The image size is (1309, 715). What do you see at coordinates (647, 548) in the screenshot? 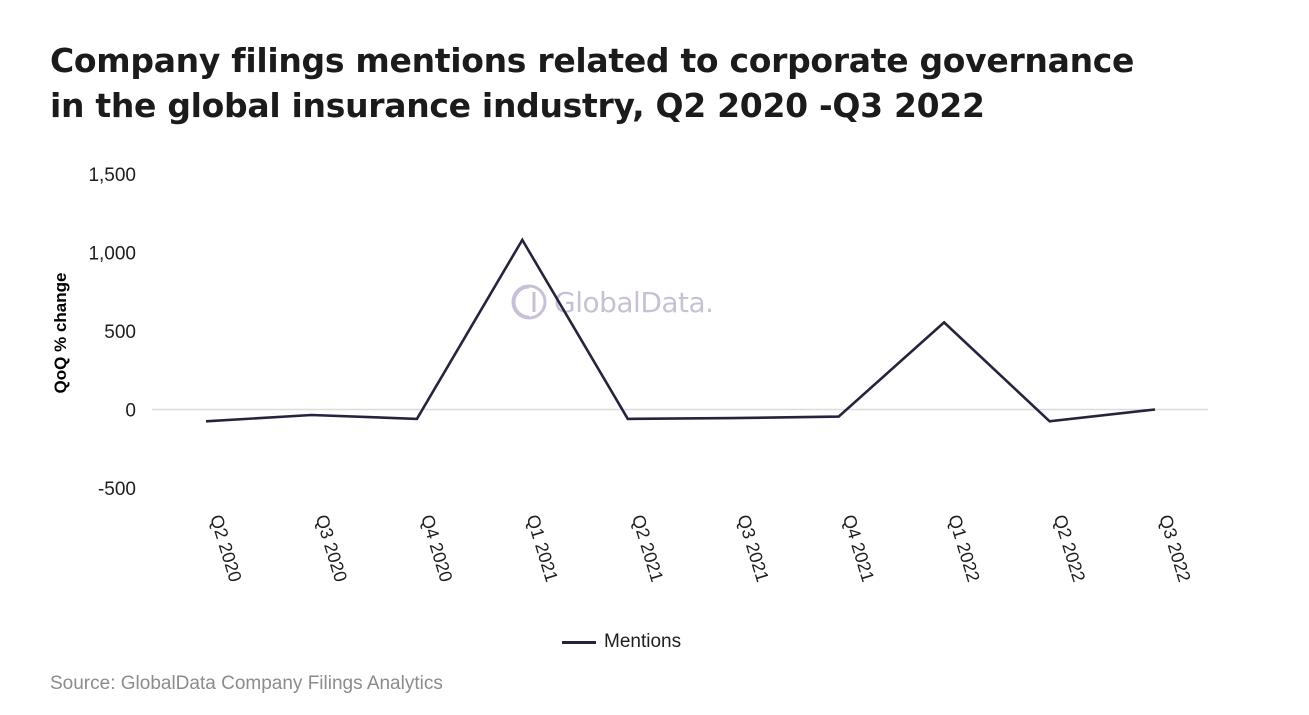
I see `x-tick-label: Q2 2021` at bounding box center [647, 548].